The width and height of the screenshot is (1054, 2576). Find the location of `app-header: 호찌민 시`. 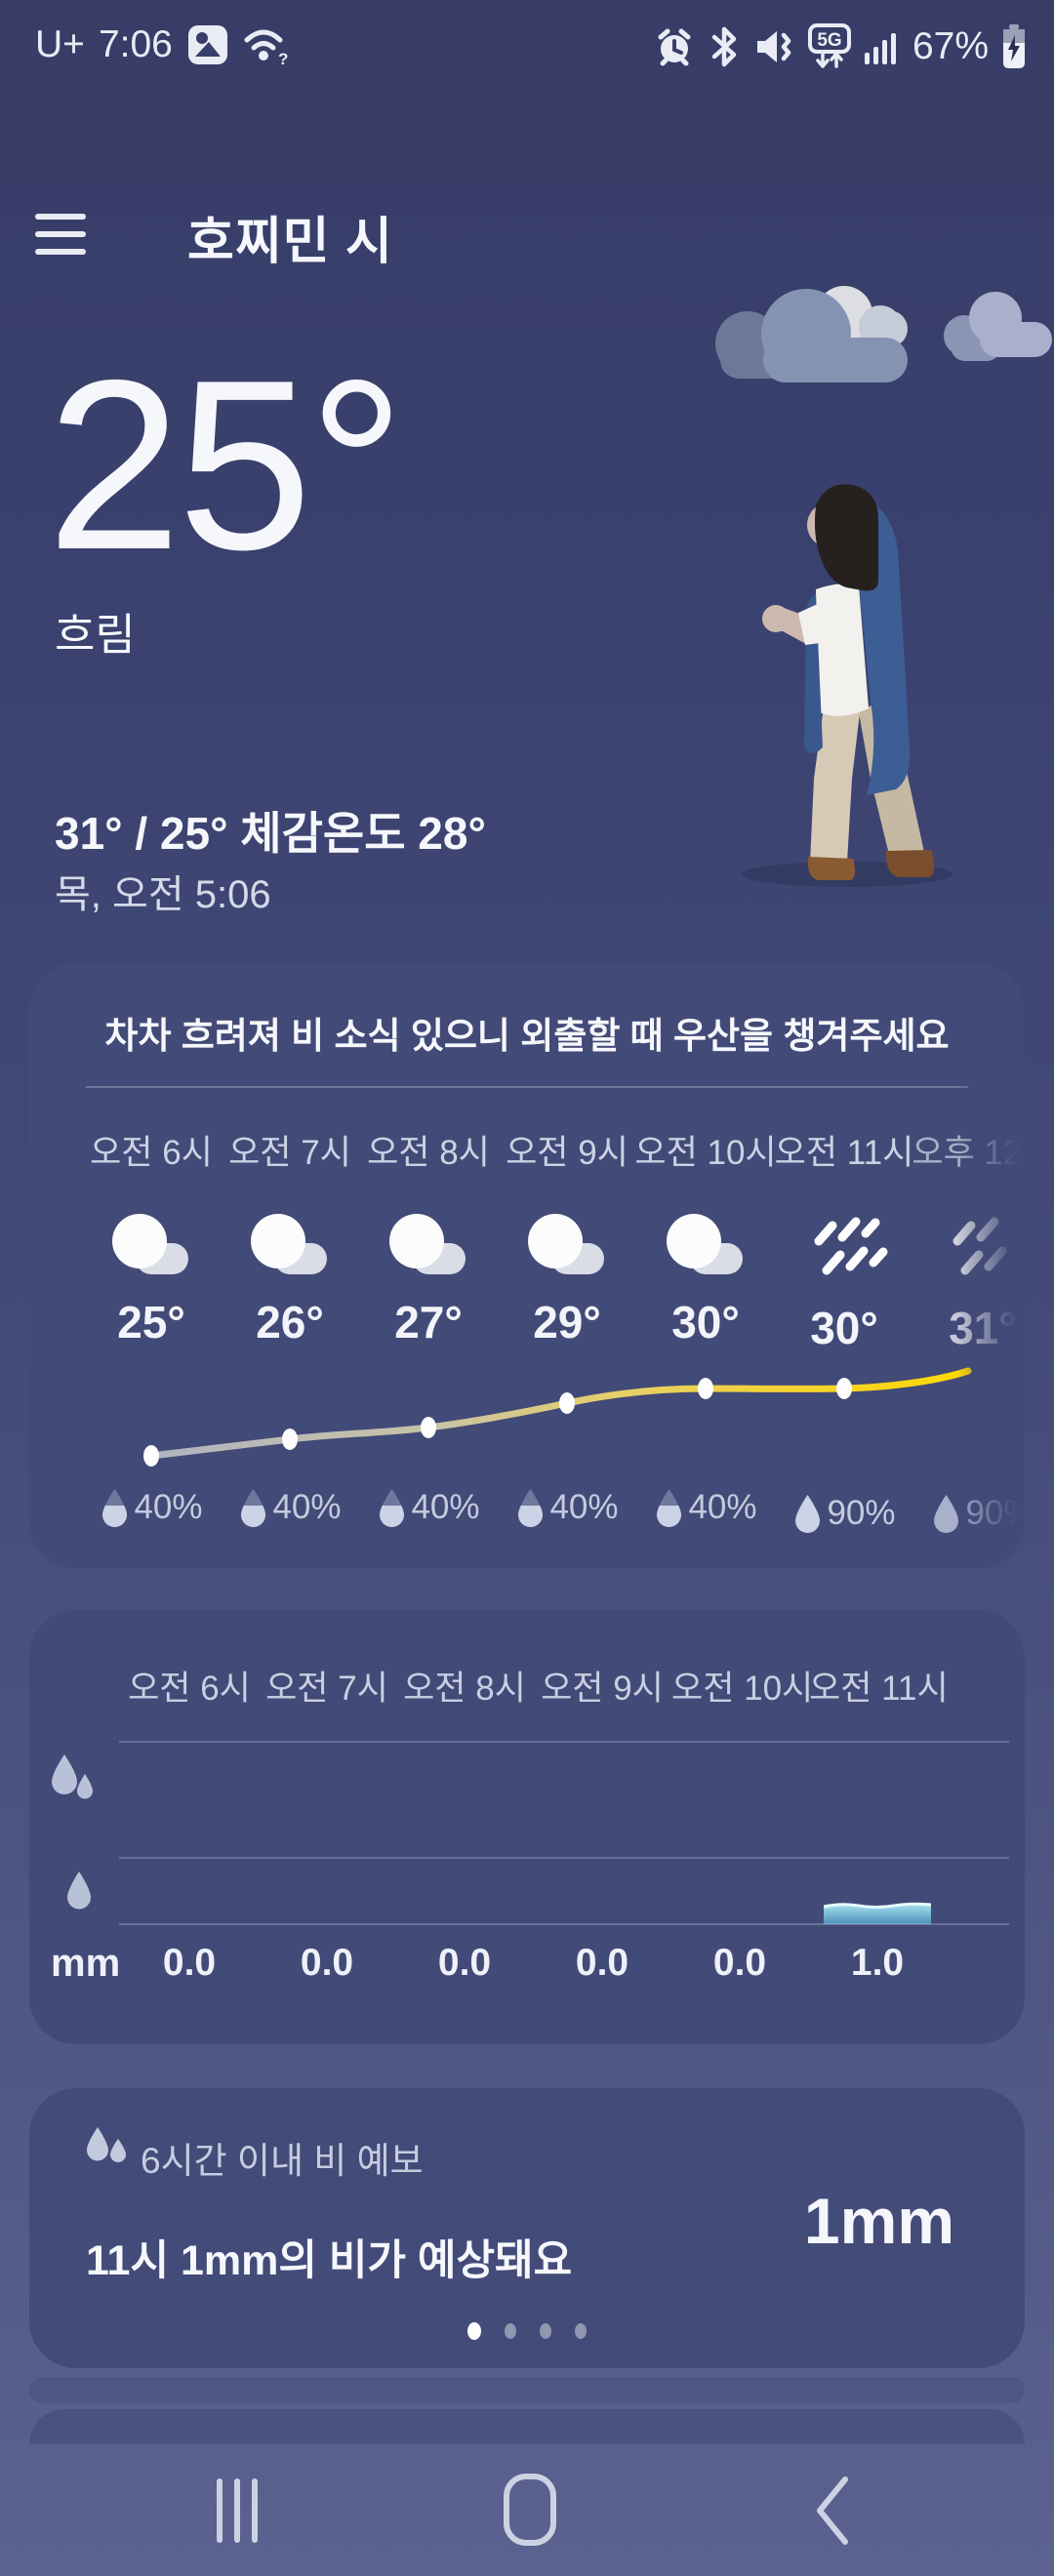

app-header: 호찌민 시 is located at coordinates (527, 239).